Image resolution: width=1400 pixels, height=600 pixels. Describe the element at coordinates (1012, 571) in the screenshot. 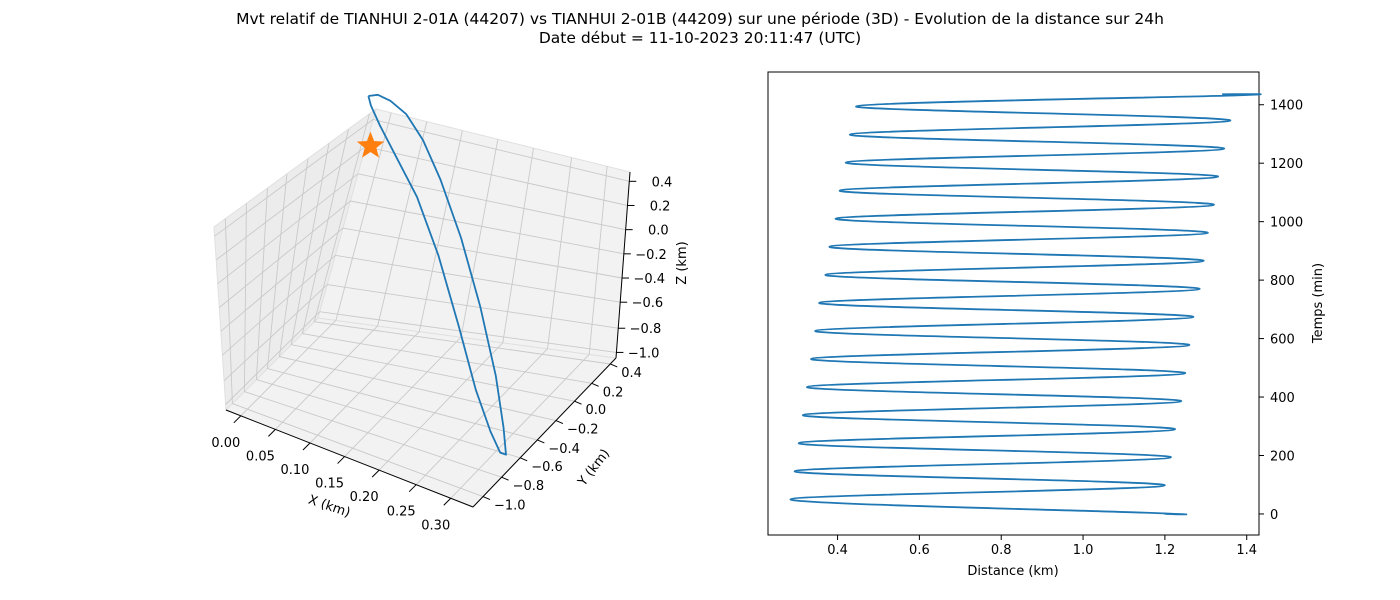

I see `x-axis-label: Distance (km)` at that location.